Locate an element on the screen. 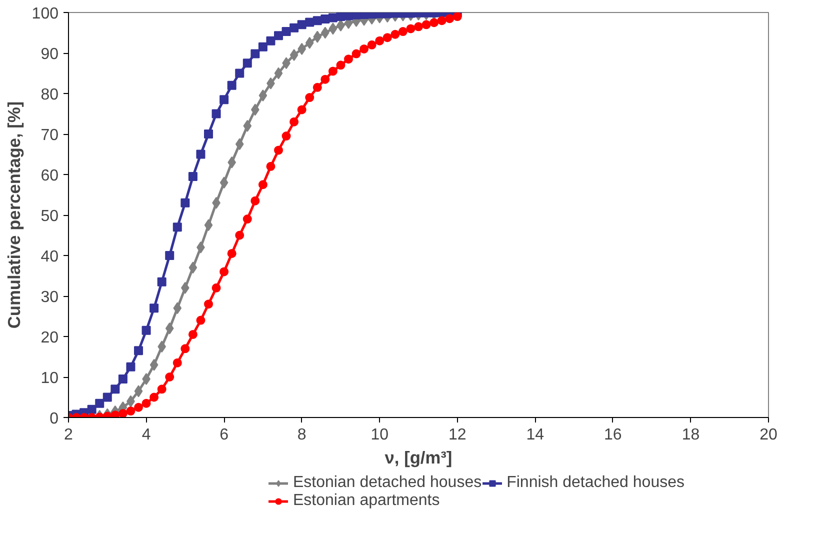 The image size is (820, 537). y-tick-label: 100 is located at coordinates (45, 14).